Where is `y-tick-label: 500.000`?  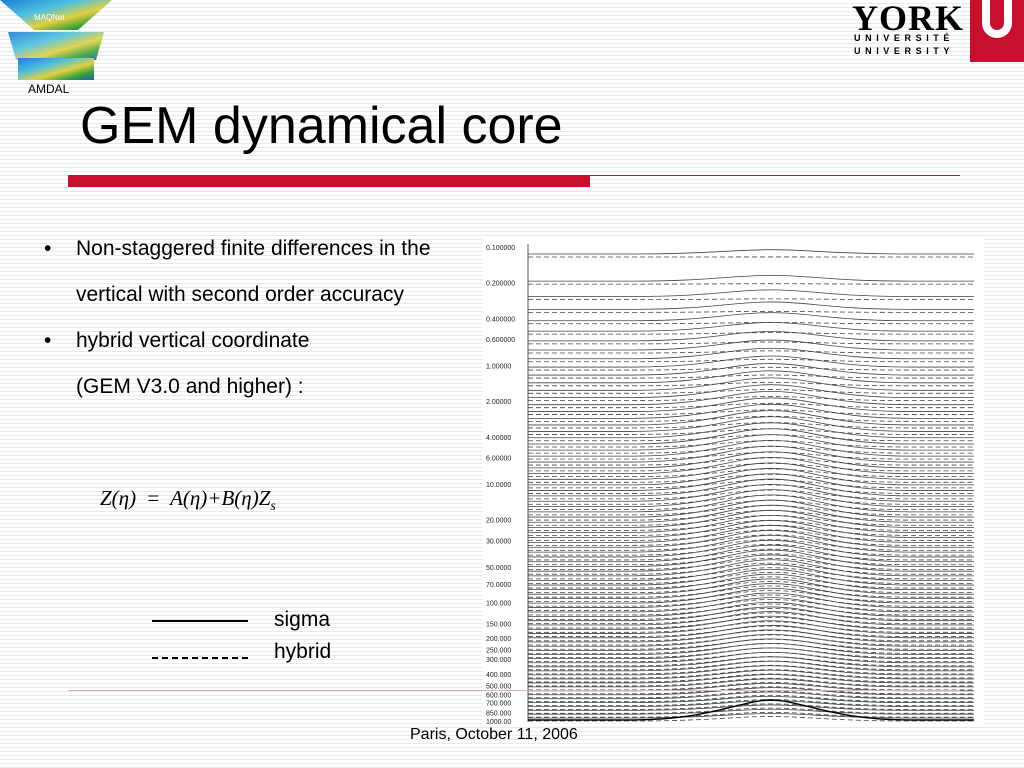 y-tick-label: 500.000 is located at coordinates (498, 686).